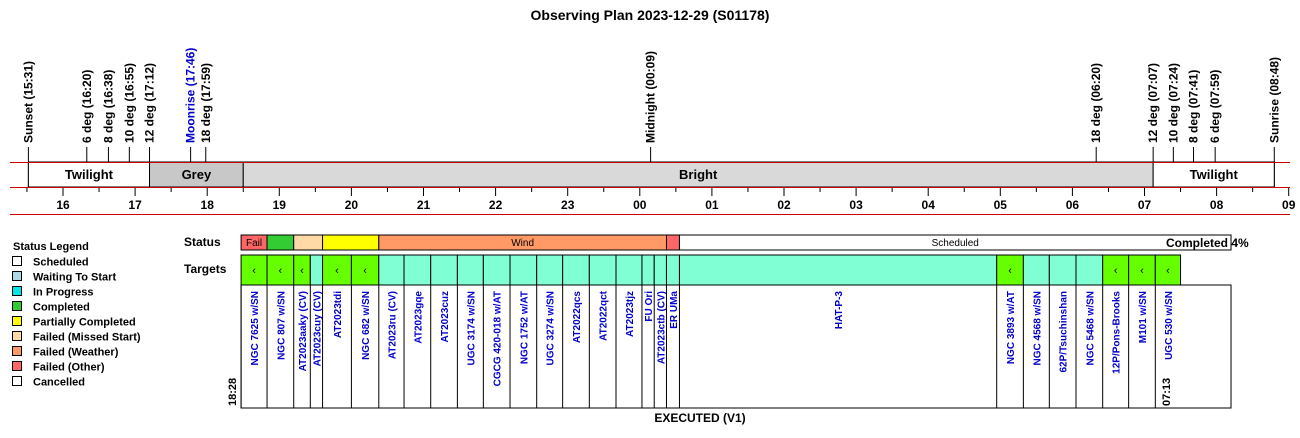 This screenshot has width=1300, height=438. Describe the element at coordinates (630, 314) in the screenshot. I see `target-name: AT2023tjz` at that location.